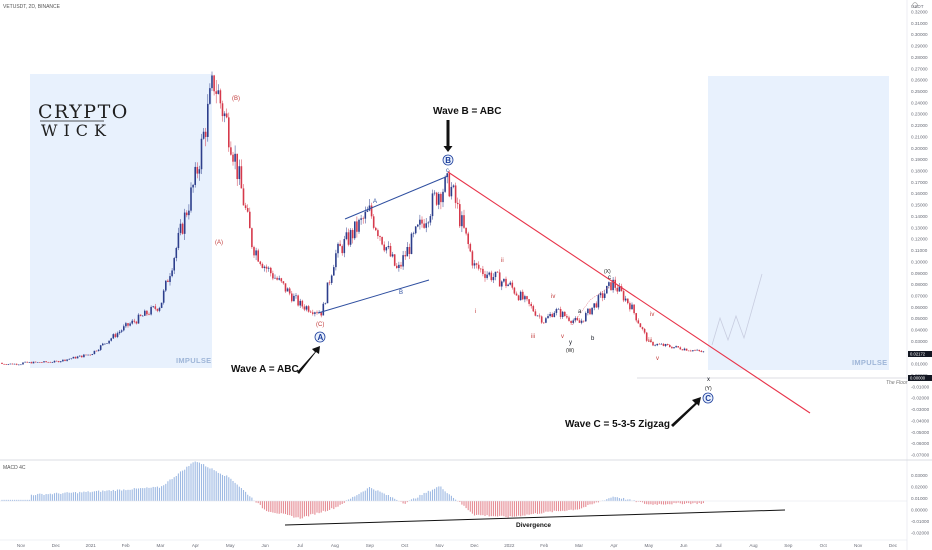 This screenshot has width=932, height=550. Describe the element at coordinates (920, 521) in the screenshot. I see `macd-tick: -0.01000` at that location.